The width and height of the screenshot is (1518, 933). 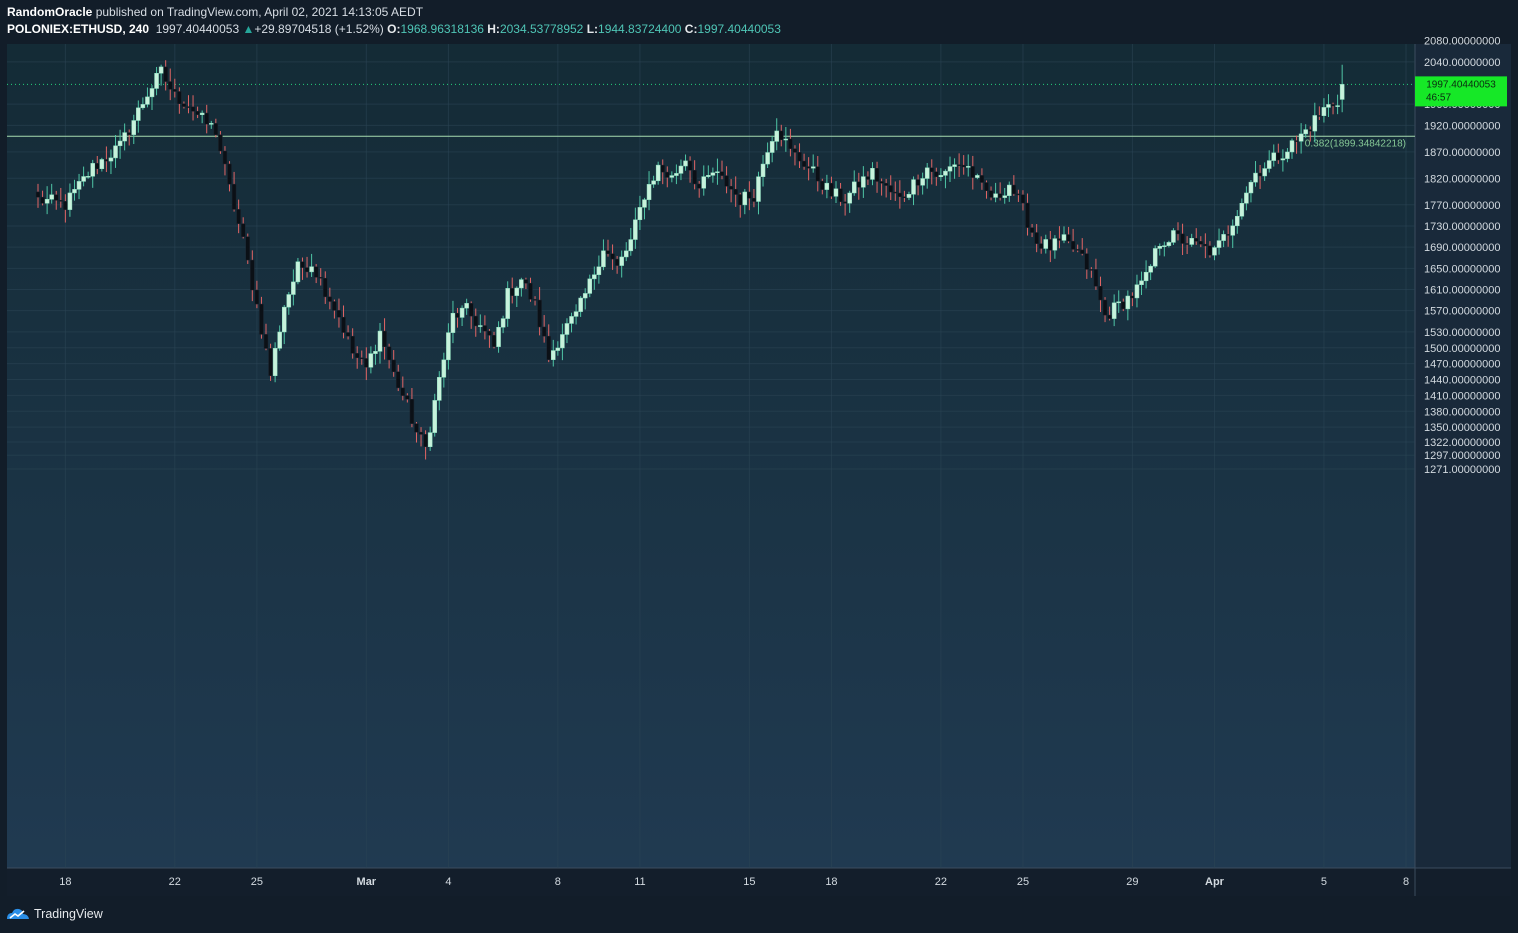 I want to click on author-name: RandomOracle, so click(x=50, y=12).